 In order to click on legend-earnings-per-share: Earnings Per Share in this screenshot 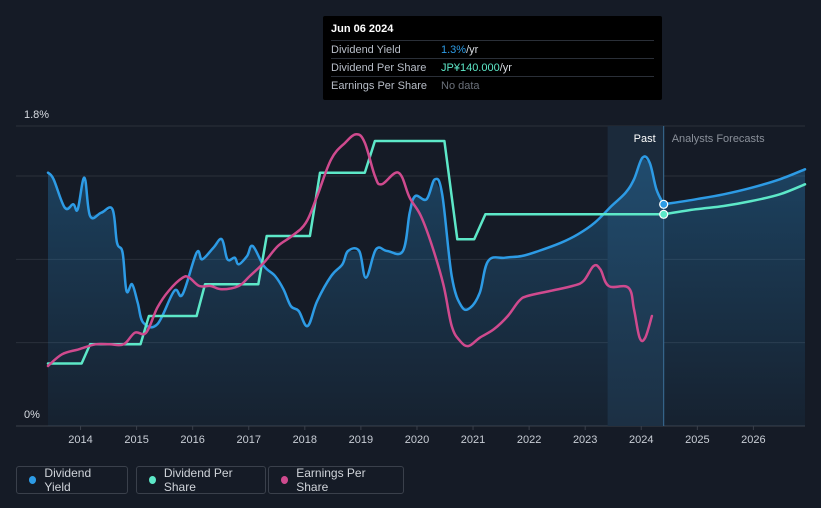, I will do `click(336, 480)`.